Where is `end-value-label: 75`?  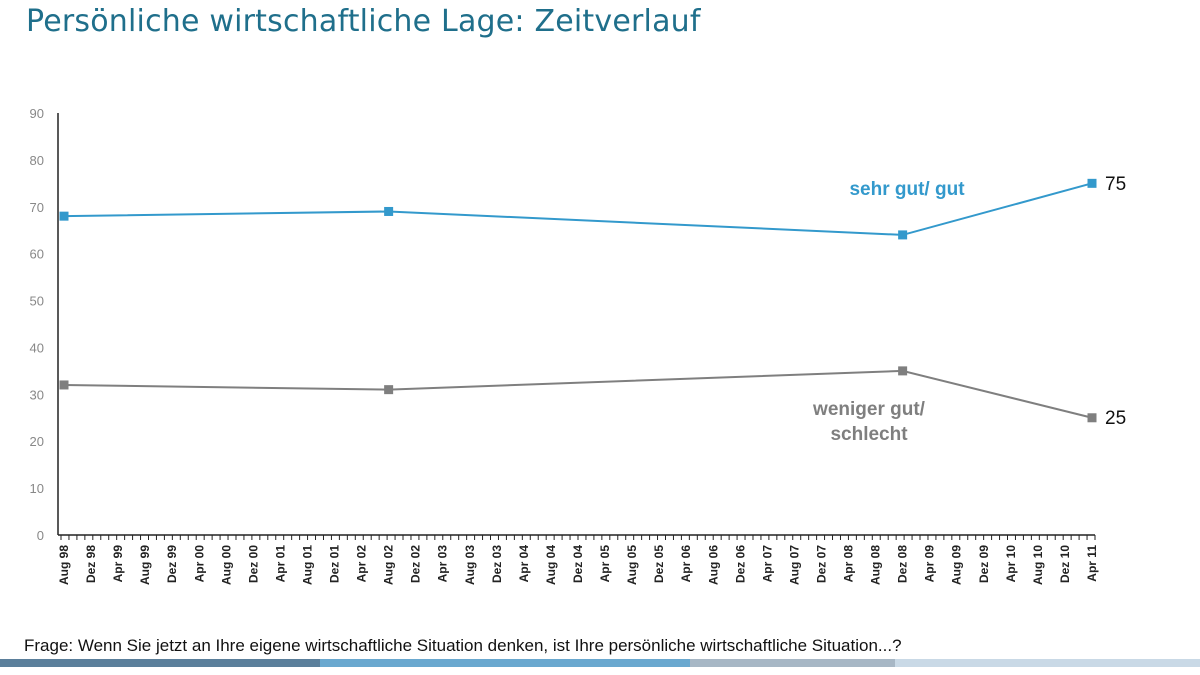
end-value-label: 75 is located at coordinates (1115, 184).